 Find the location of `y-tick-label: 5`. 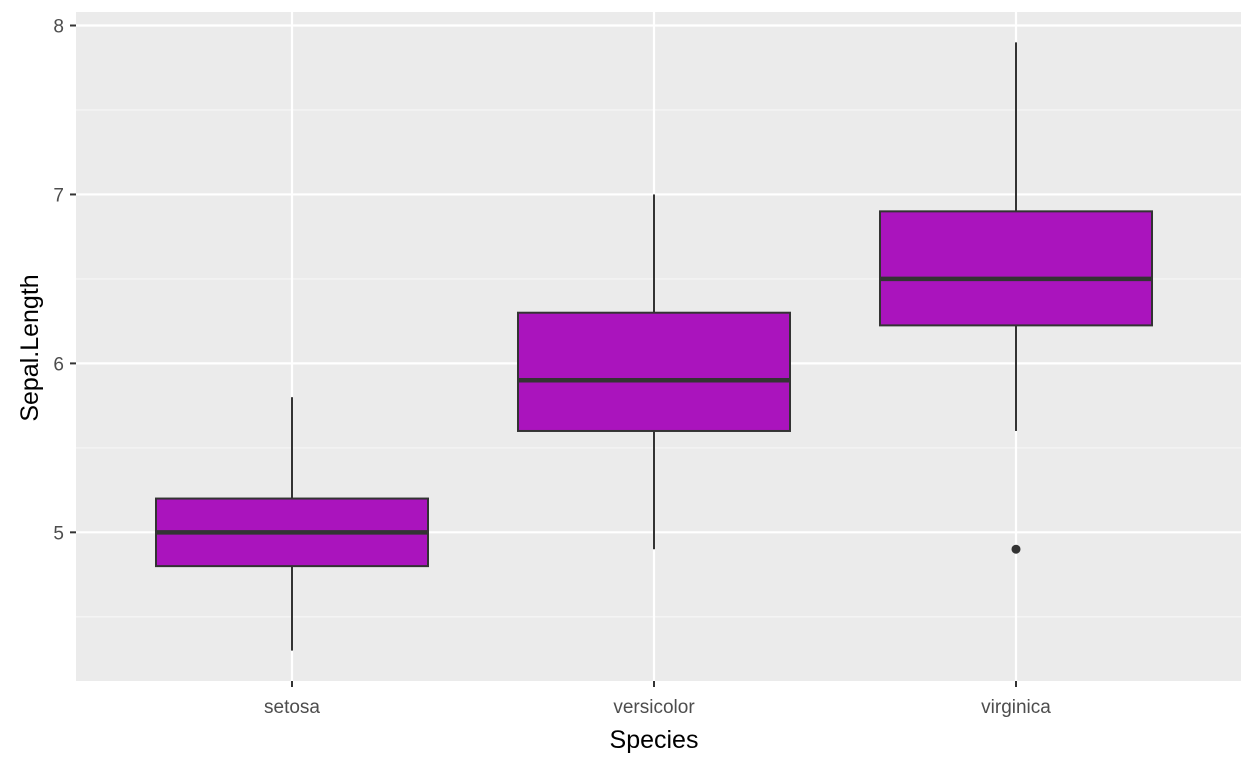

y-tick-label: 5 is located at coordinates (58, 533).